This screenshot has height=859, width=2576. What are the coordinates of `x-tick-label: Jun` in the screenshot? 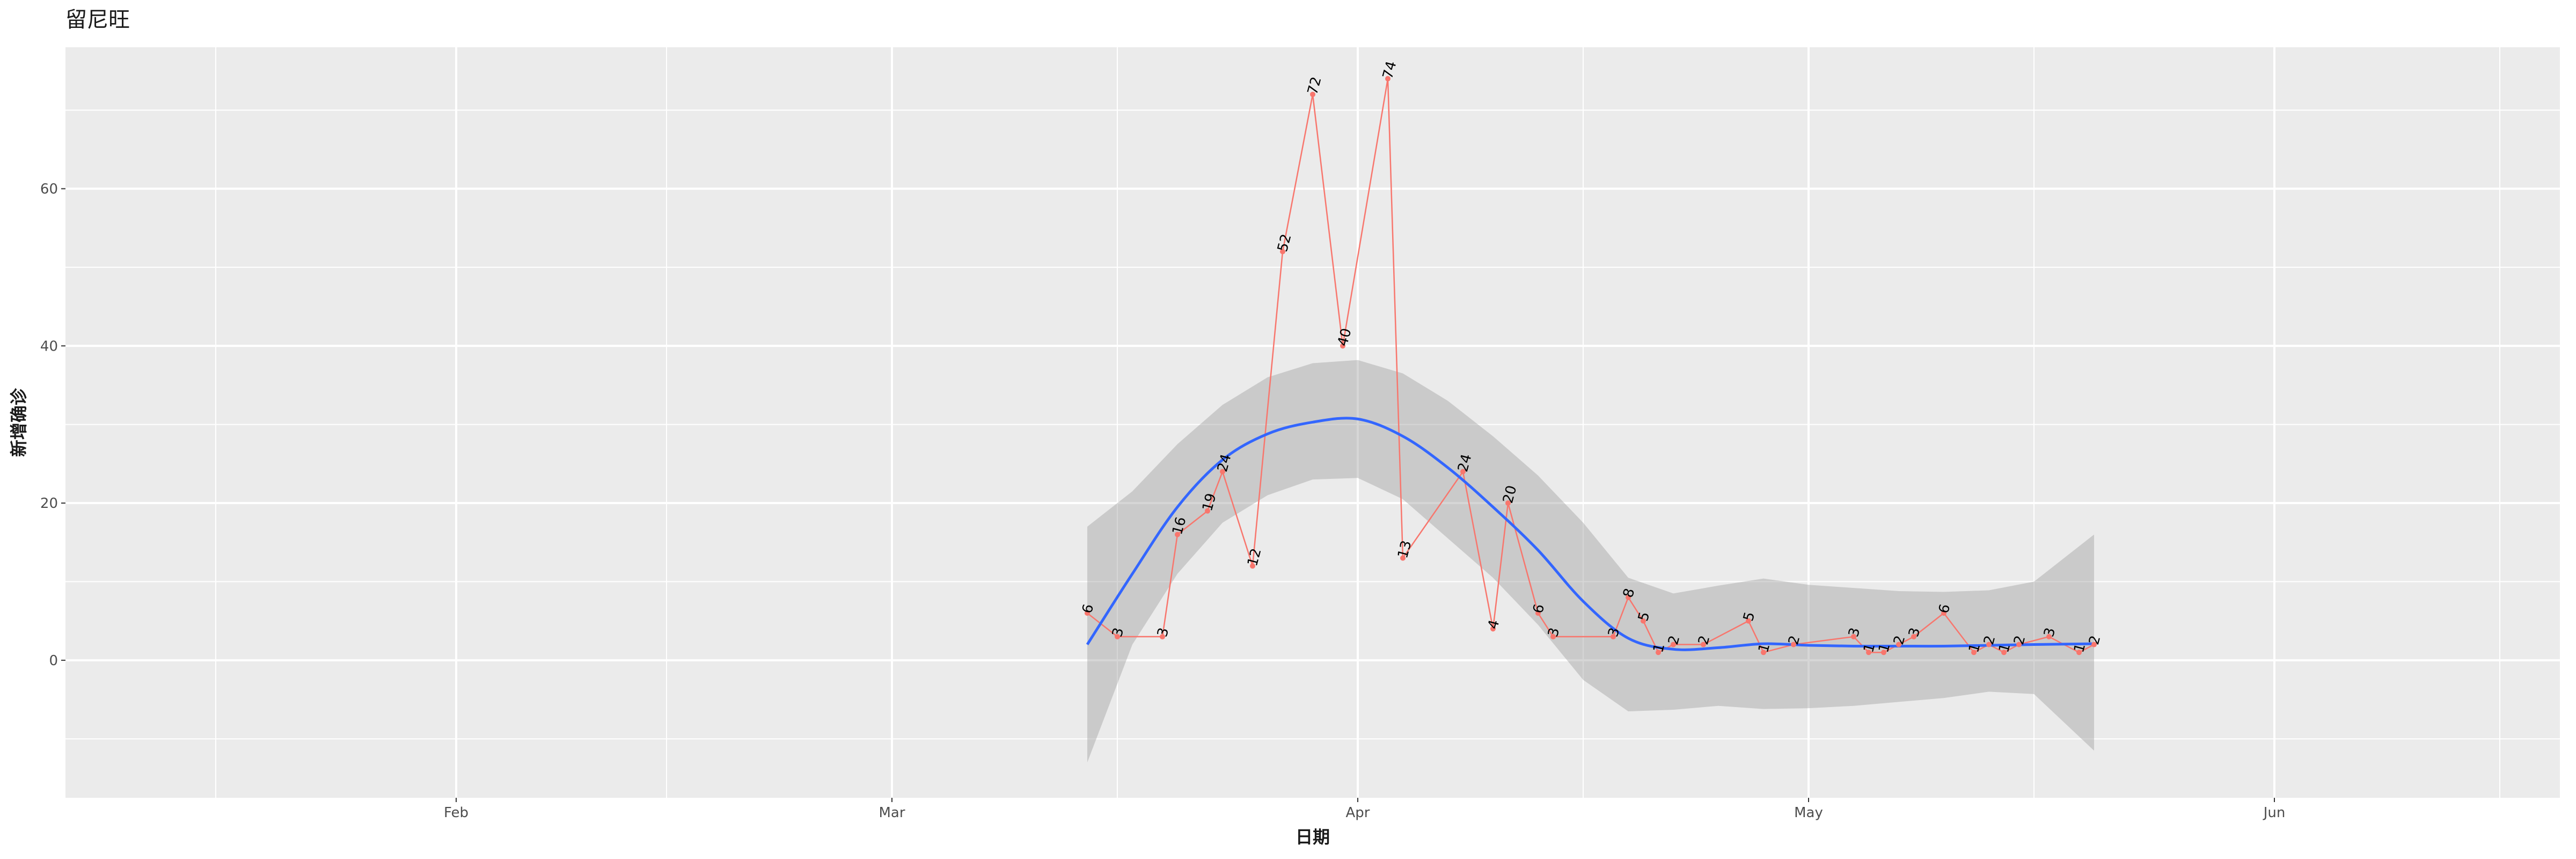 It's located at (2274, 813).